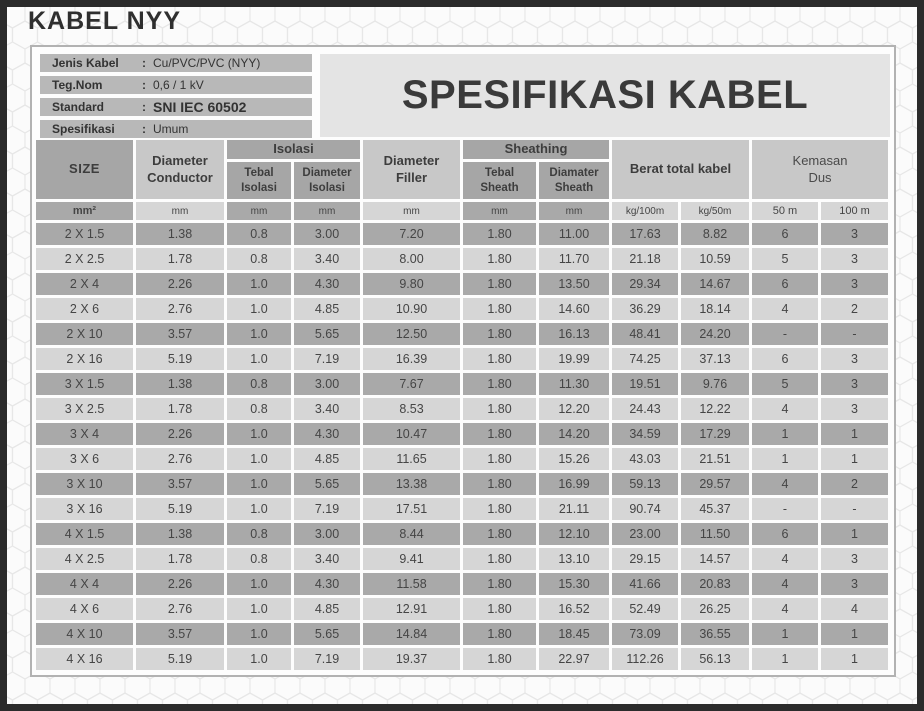 The width and height of the screenshot is (924, 711). What do you see at coordinates (645, 211) in the screenshot?
I see `unit-cell: kg/100m` at bounding box center [645, 211].